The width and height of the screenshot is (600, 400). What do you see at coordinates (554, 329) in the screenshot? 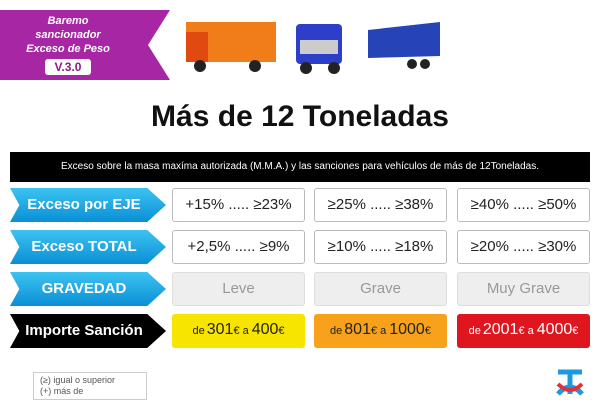
I see `amount: 4000` at bounding box center [554, 329].